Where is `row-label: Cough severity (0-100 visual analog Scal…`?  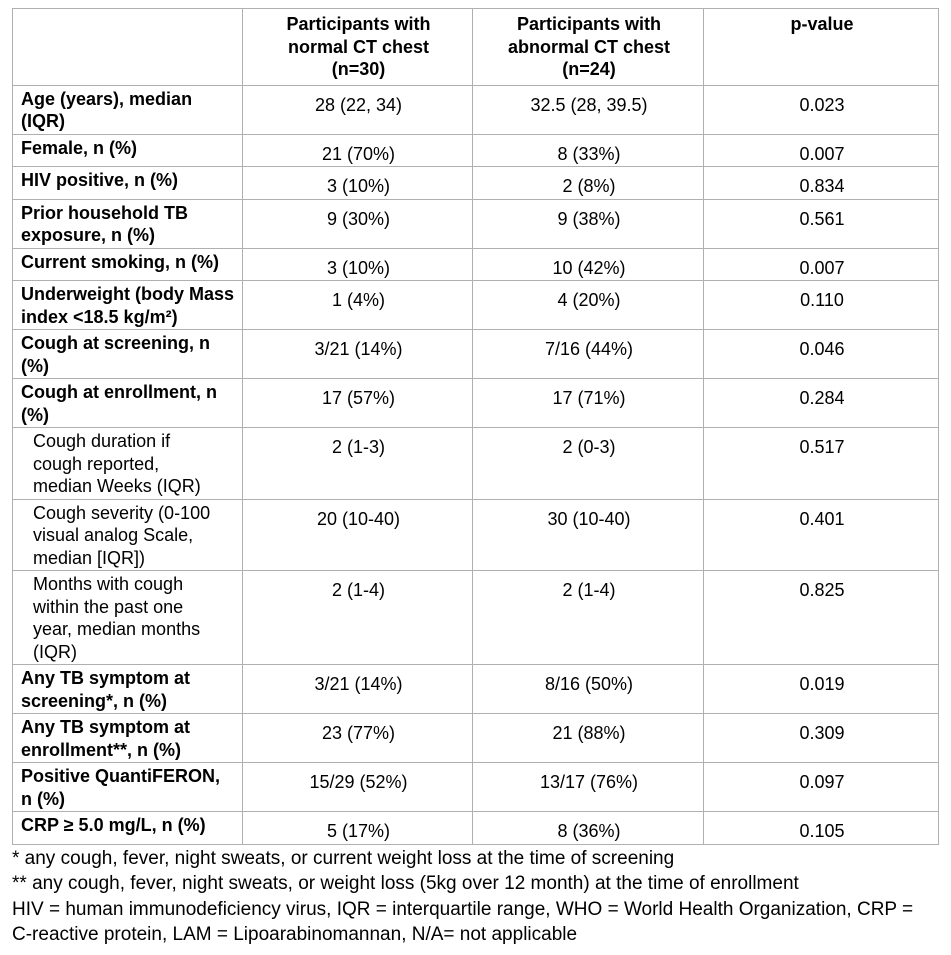
row-label: Cough severity (0-100 visual analog Scal… is located at coordinates (127, 534).